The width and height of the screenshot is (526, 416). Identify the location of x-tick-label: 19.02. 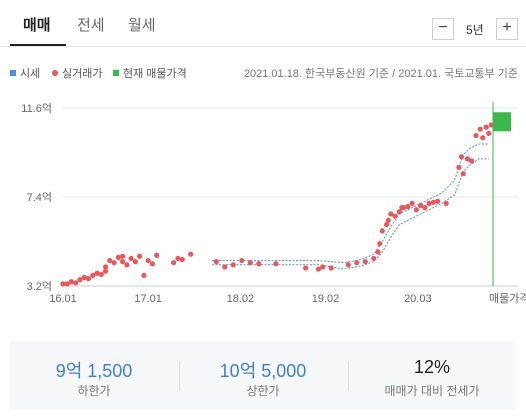
(326, 299).